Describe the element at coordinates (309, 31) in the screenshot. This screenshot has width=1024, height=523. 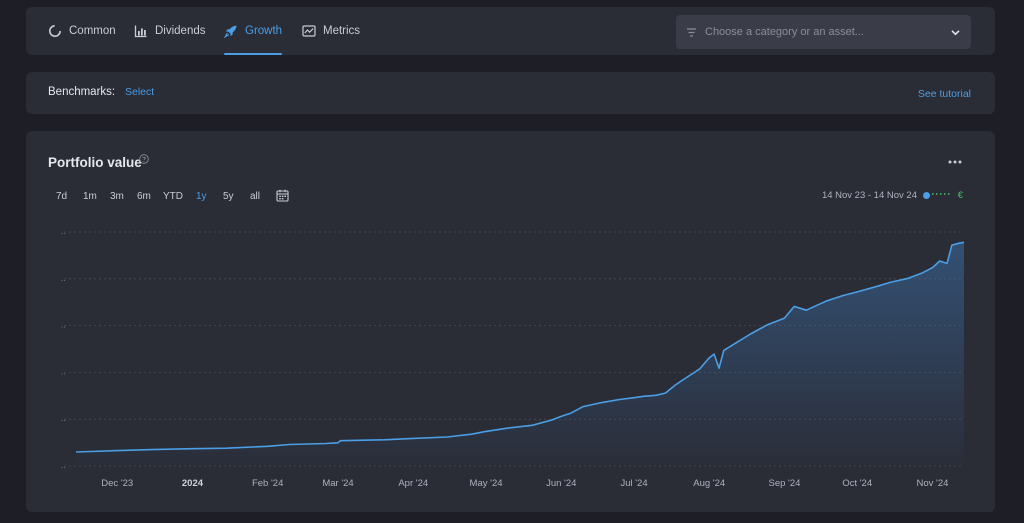
I see `line-chart-icon` at that location.